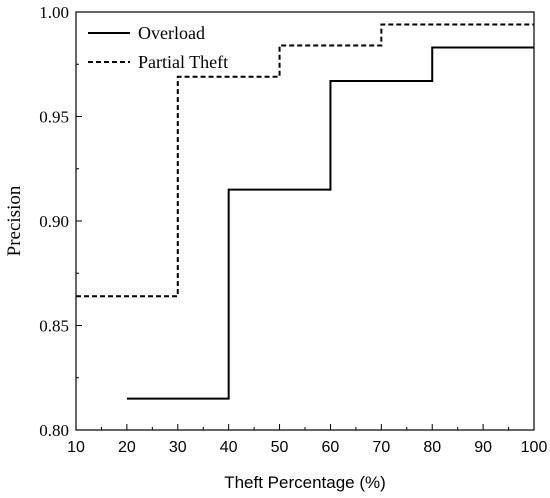  I want to click on x-tick-label: 60, so click(331, 447).